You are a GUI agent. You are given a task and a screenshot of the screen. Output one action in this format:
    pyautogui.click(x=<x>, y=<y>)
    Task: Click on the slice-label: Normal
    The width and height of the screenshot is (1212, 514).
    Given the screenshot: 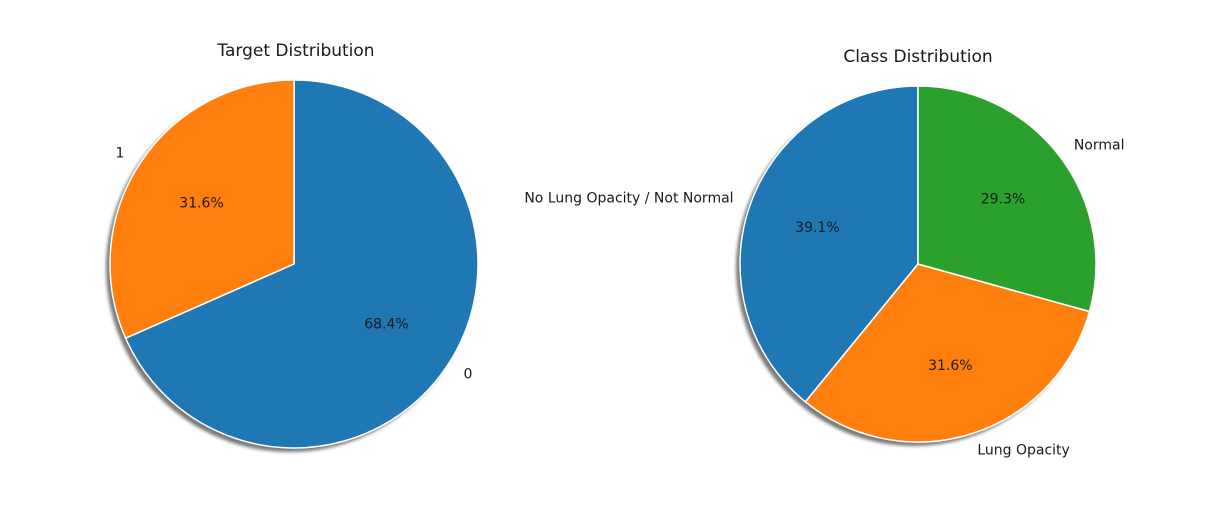 What is the action you would take?
    pyautogui.click(x=1099, y=145)
    